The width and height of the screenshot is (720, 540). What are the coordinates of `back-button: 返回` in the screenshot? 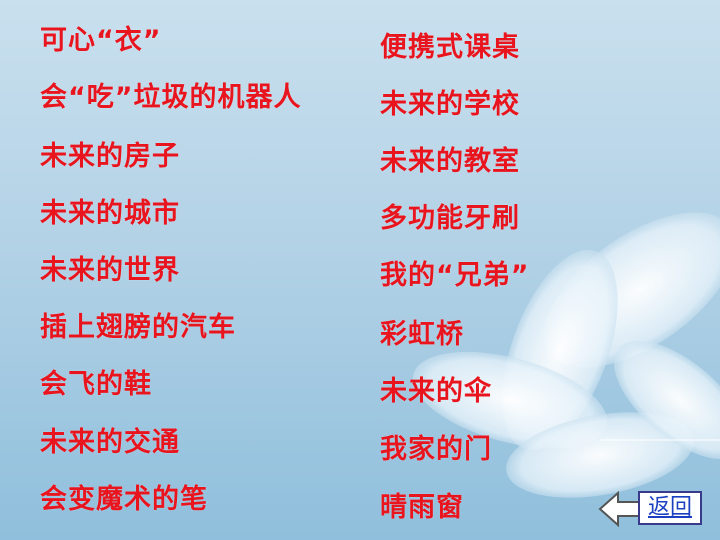 It's located at (653, 509).